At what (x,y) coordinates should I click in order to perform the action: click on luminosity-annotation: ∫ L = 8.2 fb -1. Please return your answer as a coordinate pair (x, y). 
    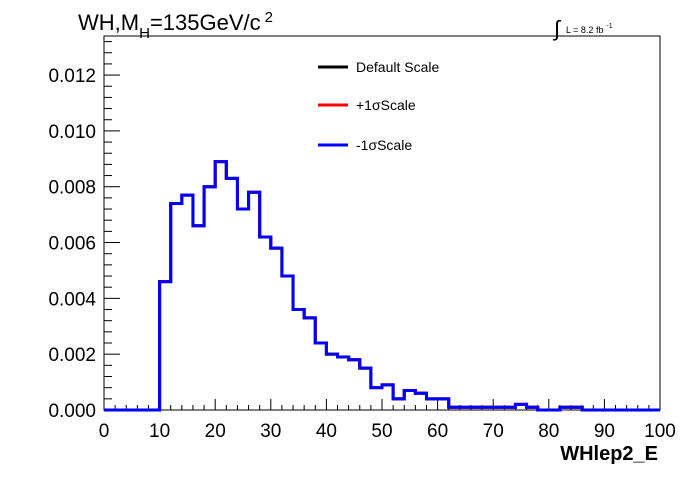
    Looking at the image, I should click on (582, 28).